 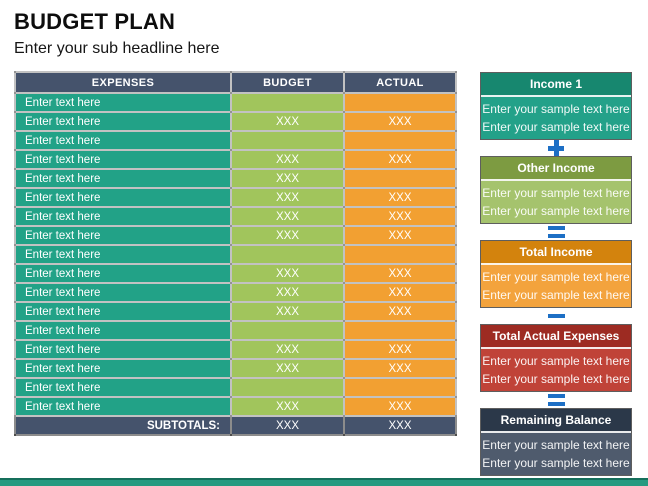 I want to click on table-header-row: EXPENSES BUDGET ACTUAL, so click(x=235, y=82).